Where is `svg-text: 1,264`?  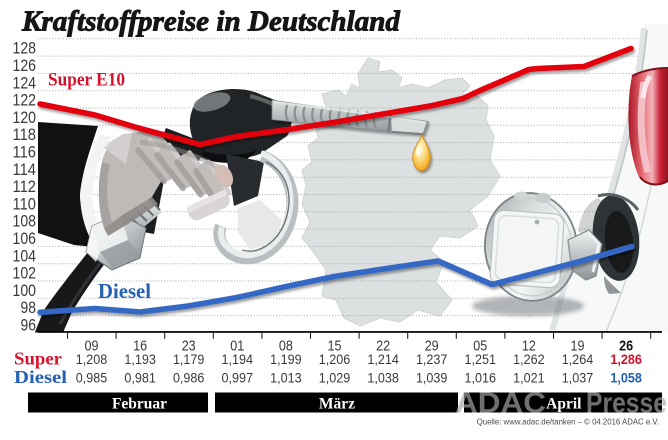 svg-text: 1,264 is located at coordinates (578, 360).